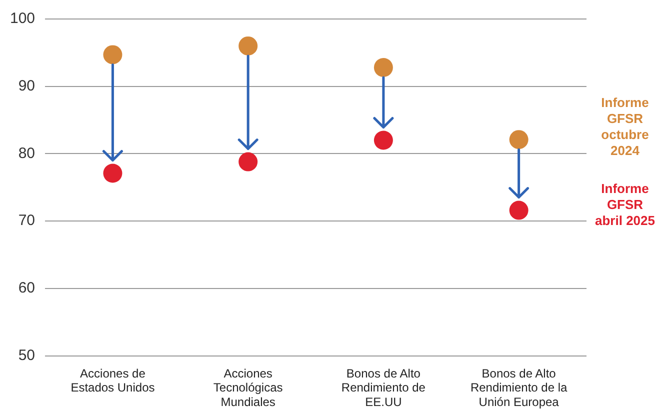 Image resolution: width=658 pixels, height=413 pixels. What do you see at coordinates (23, 19) in the screenshot?
I see `y-tick-label: 100` at bounding box center [23, 19].